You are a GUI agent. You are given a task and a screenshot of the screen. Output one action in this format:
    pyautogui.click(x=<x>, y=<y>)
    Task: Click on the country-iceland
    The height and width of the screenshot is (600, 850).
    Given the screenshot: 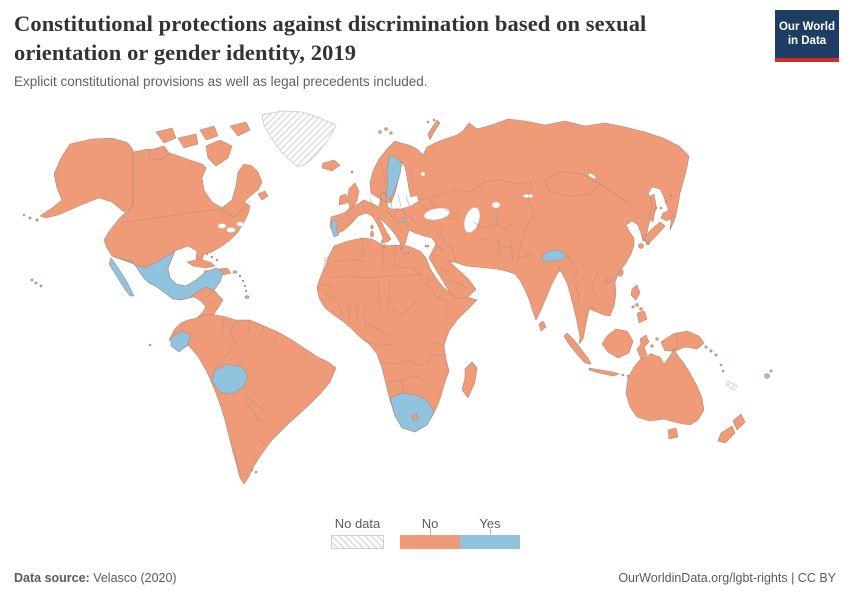 What is the action you would take?
    pyautogui.click(x=331, y=165)
    